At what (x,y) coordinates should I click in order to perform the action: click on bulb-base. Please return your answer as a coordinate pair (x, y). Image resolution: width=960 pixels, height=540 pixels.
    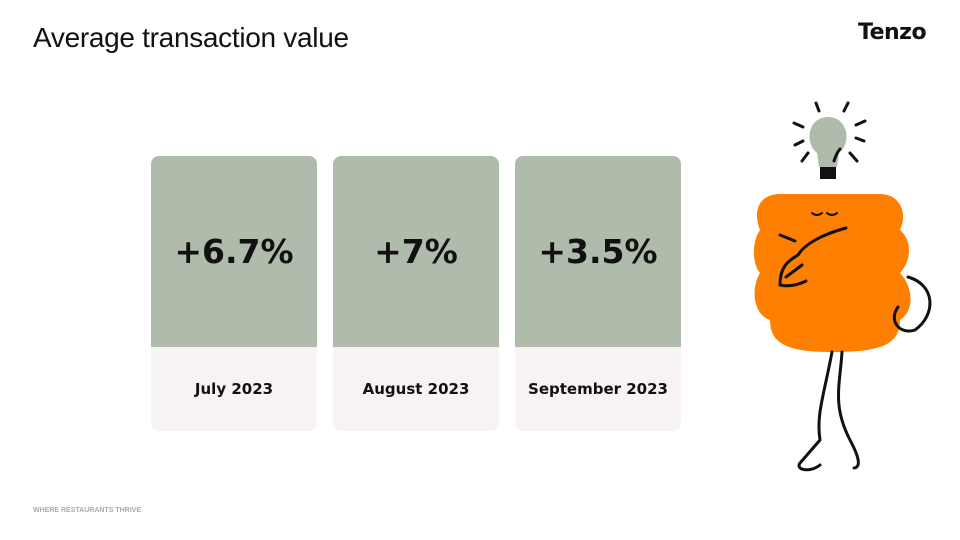
    Looking at the image, I should click on (828, 173).